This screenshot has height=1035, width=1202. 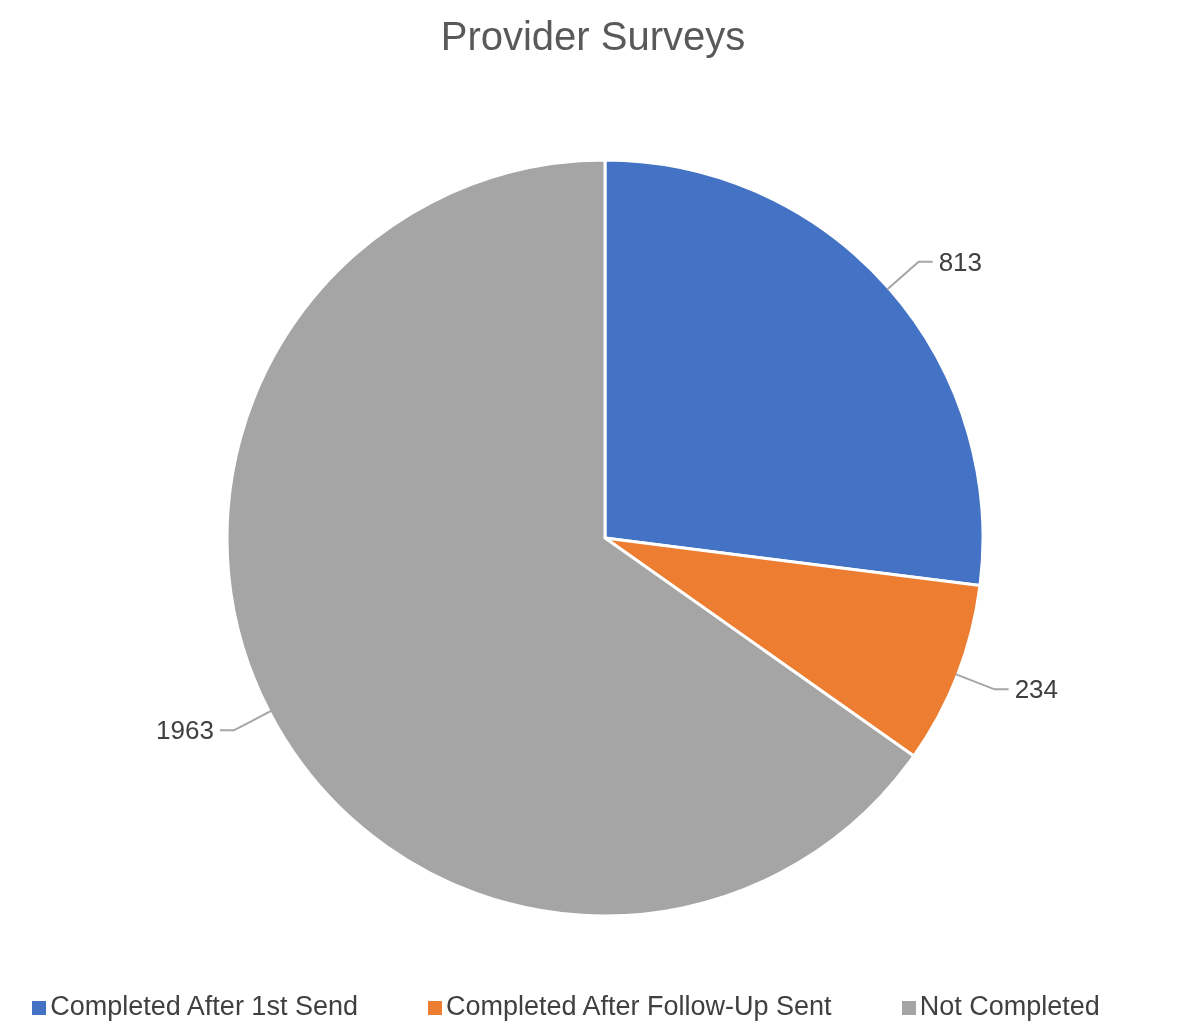 I want to click on legend-label: Not Completed, so click(x=1009, y=1006).